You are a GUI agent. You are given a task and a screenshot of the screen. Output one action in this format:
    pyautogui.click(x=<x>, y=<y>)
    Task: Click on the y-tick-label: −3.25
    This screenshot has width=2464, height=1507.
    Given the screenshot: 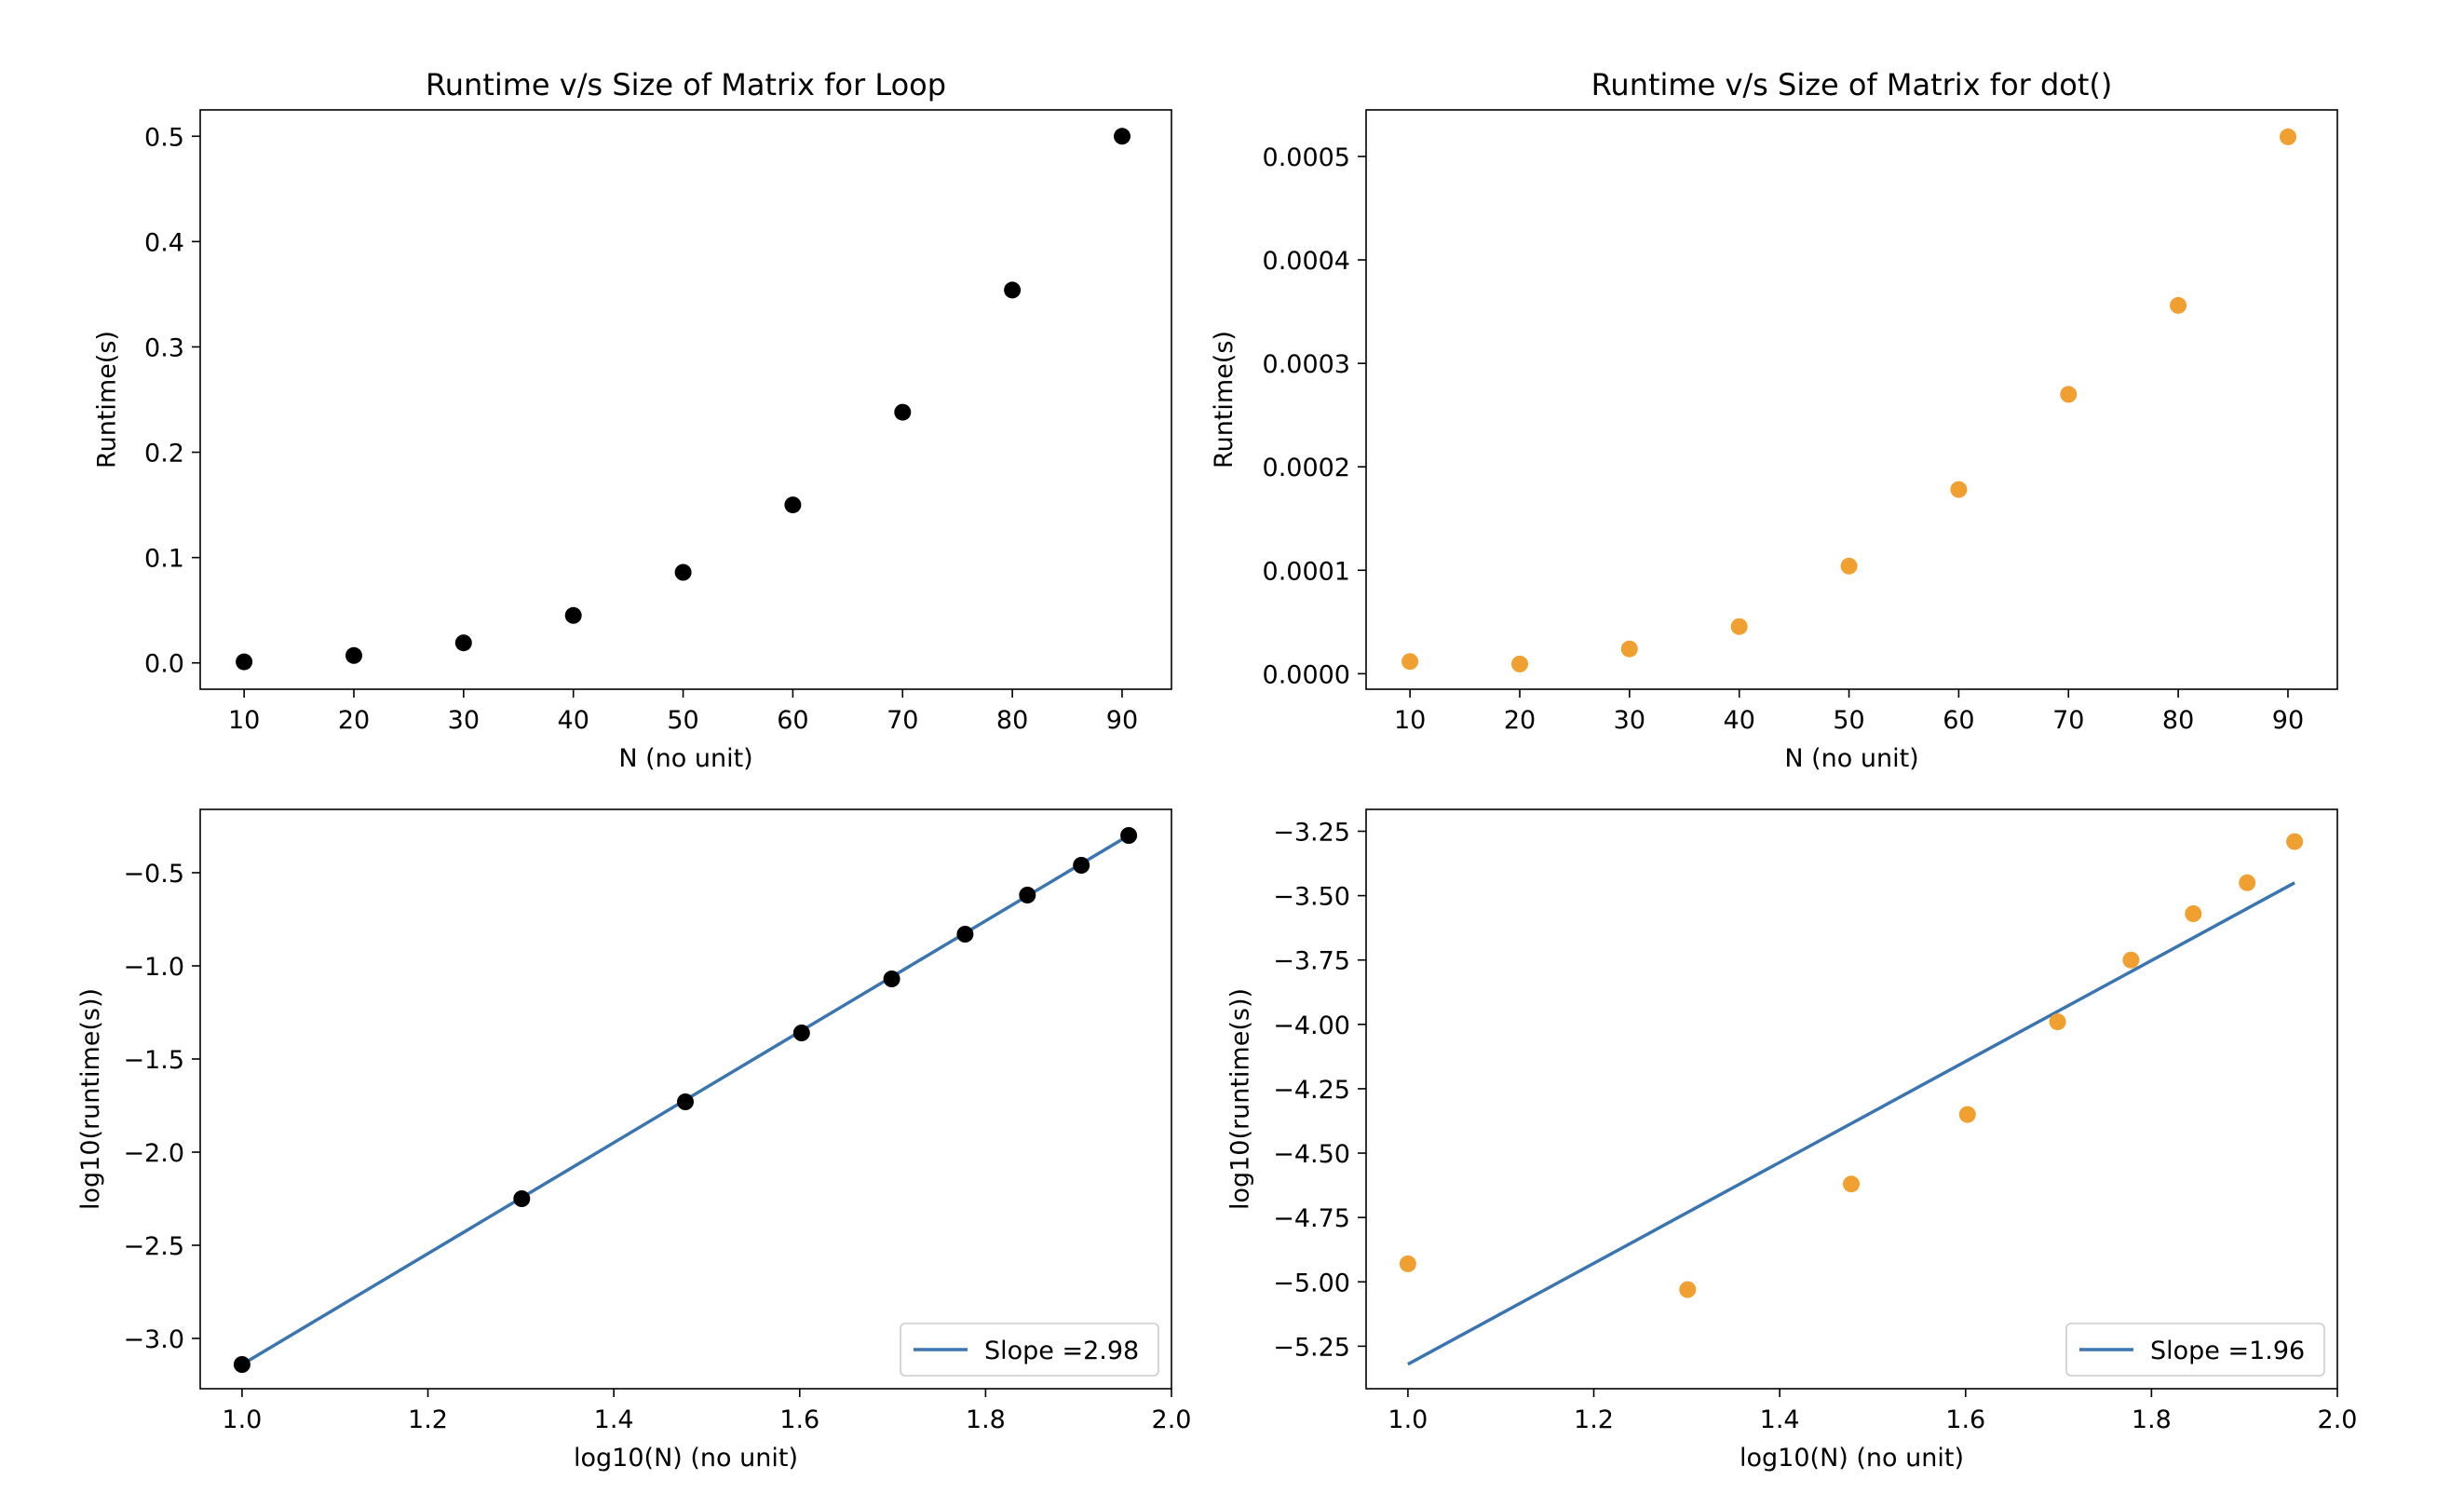 What is the action you would take?
    pyautogui.click(x=1311, y=832)
    